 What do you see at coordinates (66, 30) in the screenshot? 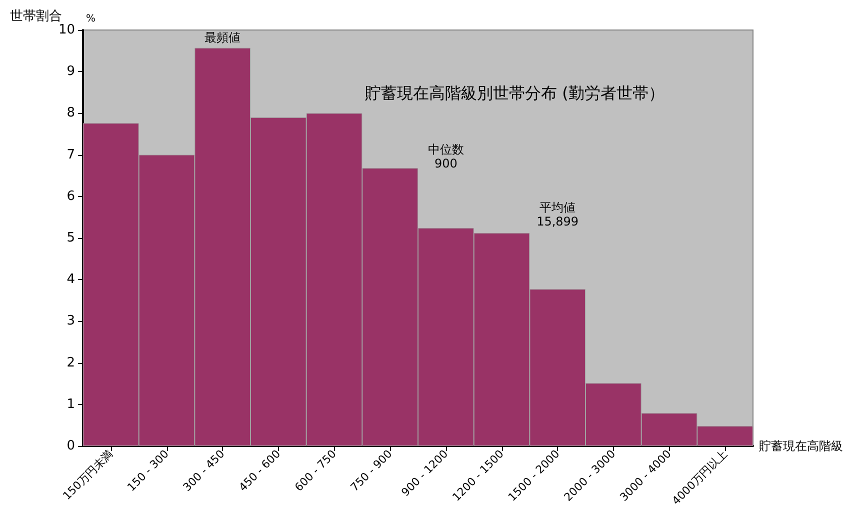
I see `y-tick-label: 10` at bounding box center [66, 30].